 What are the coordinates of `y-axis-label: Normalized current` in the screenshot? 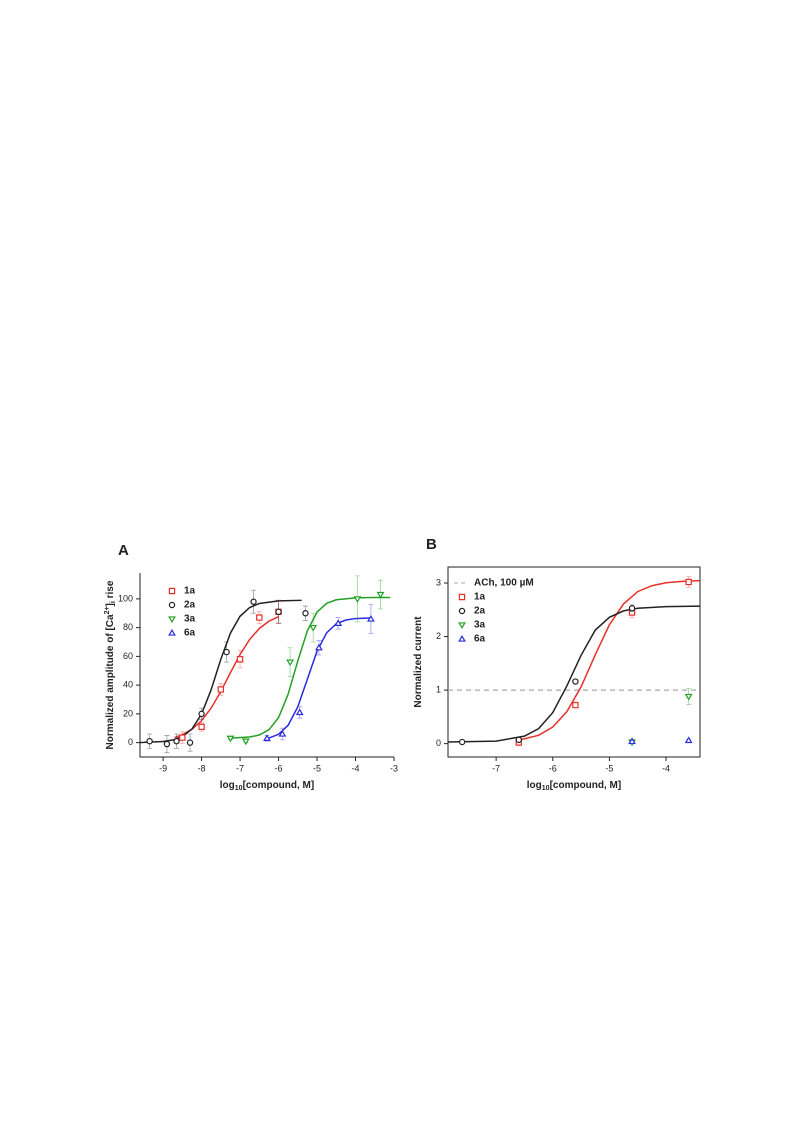 It's located at (418, 662).